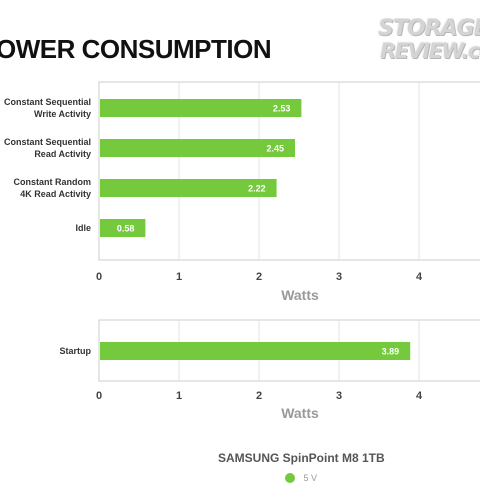  I want to click on chart1-category-label-1-line-0: Constant Sequential, so click(47, 142).